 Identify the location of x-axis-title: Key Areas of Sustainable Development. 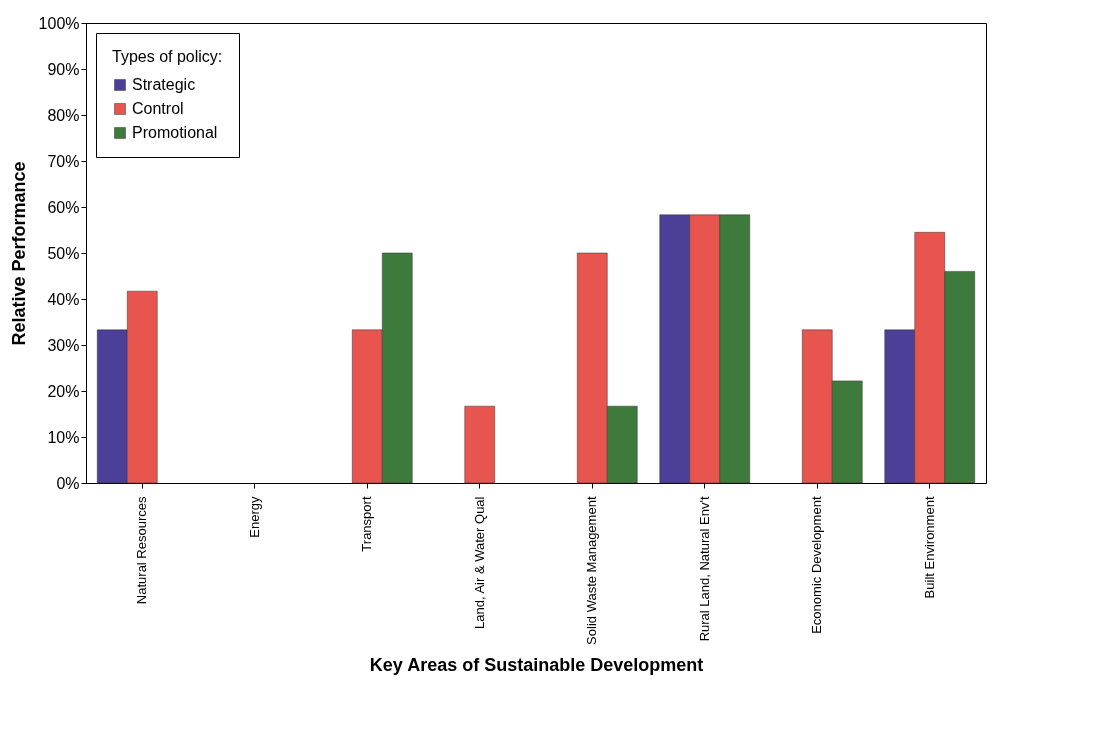
(536, 664).